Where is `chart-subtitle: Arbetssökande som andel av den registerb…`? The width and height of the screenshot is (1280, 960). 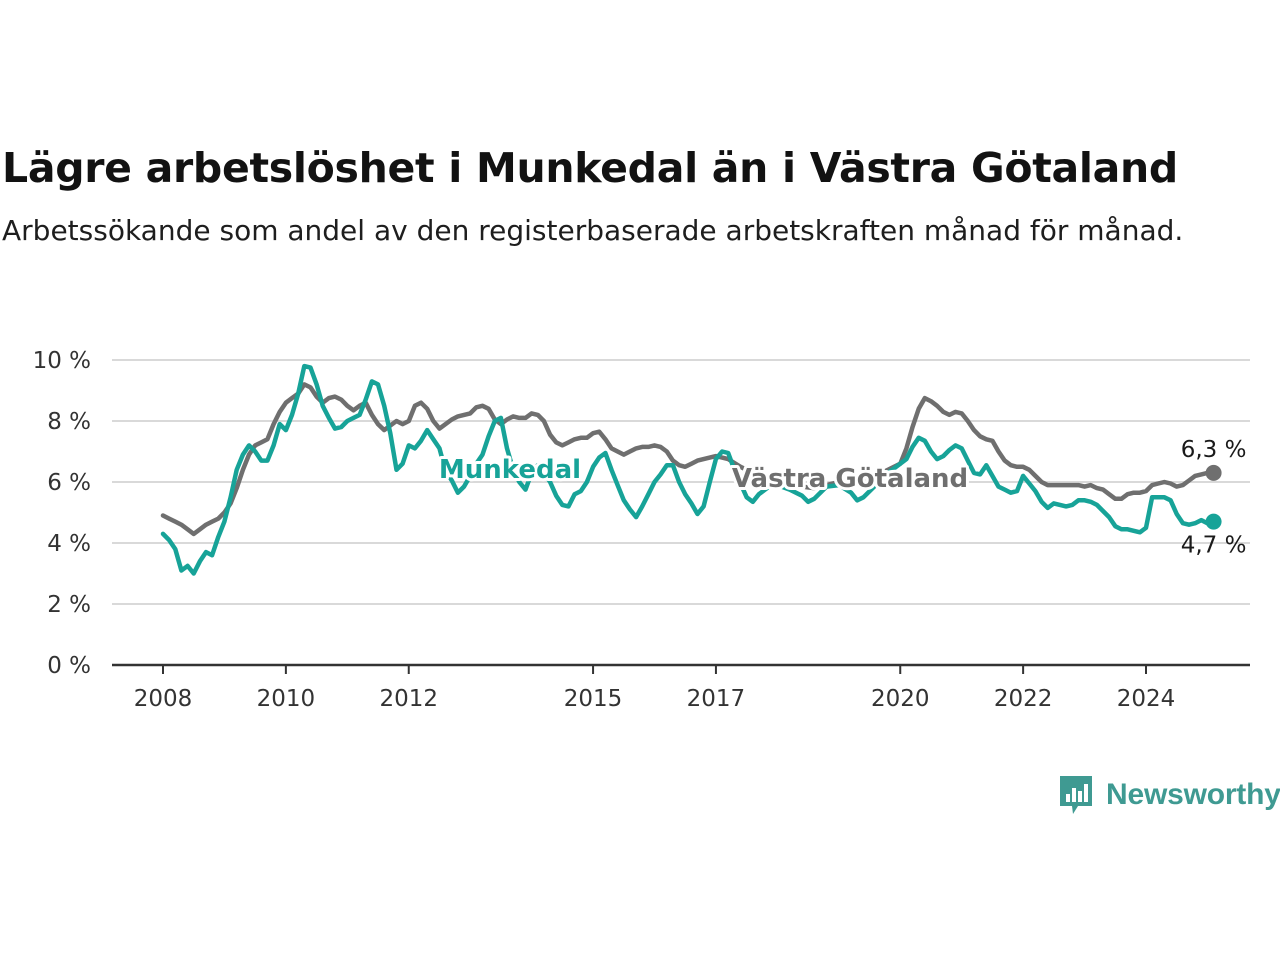
chart-subtitle: Arbetssökande som andel av den registerb… is located at coordinates (593, 230).